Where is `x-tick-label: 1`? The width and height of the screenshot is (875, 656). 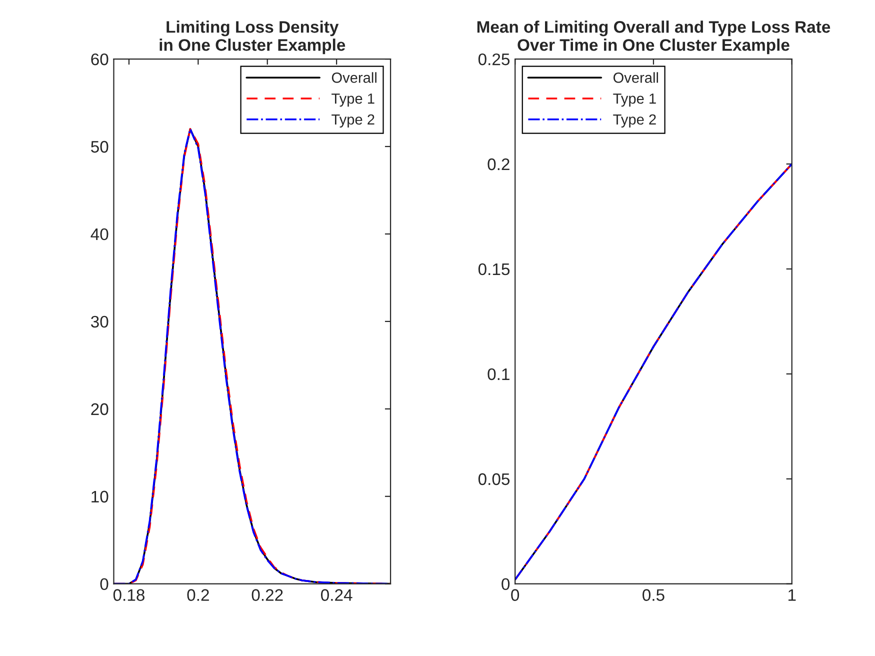 x-tick-label: 1 is located at coordinates (792, 595).